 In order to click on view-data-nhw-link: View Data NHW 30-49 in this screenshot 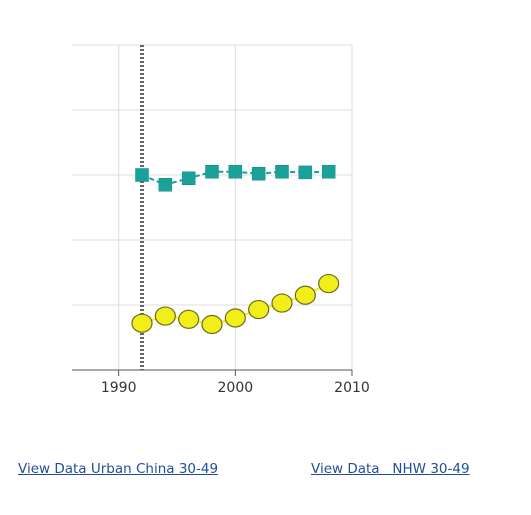, I will do `click(390, 469)`.